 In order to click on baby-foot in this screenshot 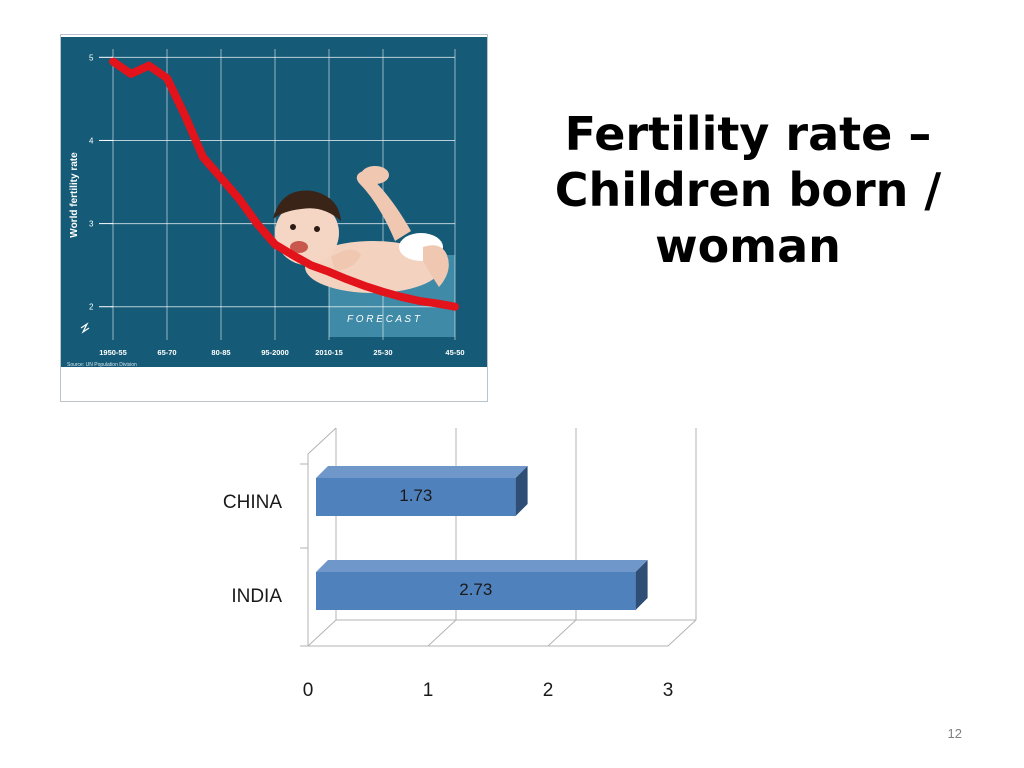, I will do `click(375, 175)`.